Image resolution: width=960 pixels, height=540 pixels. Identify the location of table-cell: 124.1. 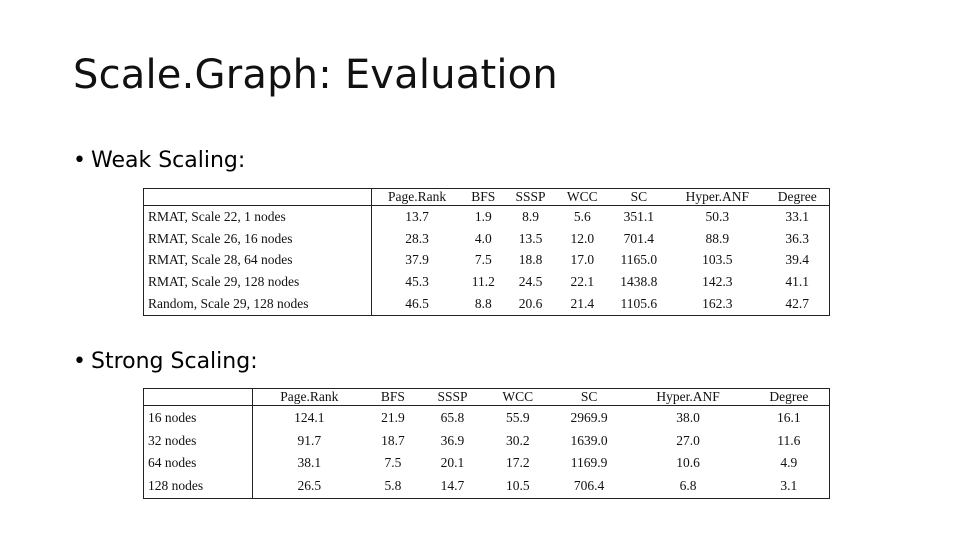
(309, 417).